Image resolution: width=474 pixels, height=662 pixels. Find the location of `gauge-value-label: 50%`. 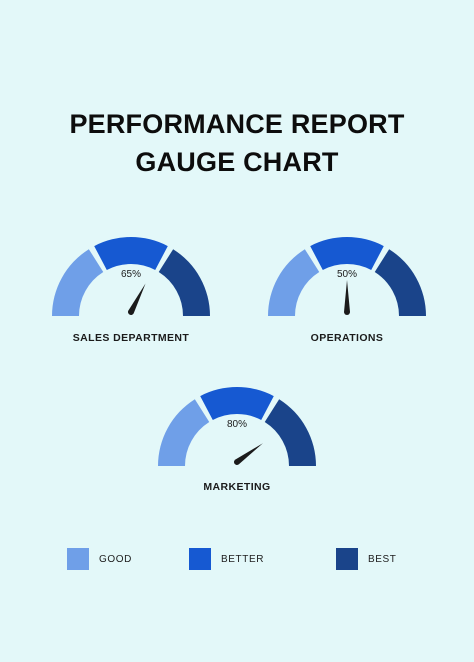

gauge-value-label: 50% is located at coordinates (347, 274).